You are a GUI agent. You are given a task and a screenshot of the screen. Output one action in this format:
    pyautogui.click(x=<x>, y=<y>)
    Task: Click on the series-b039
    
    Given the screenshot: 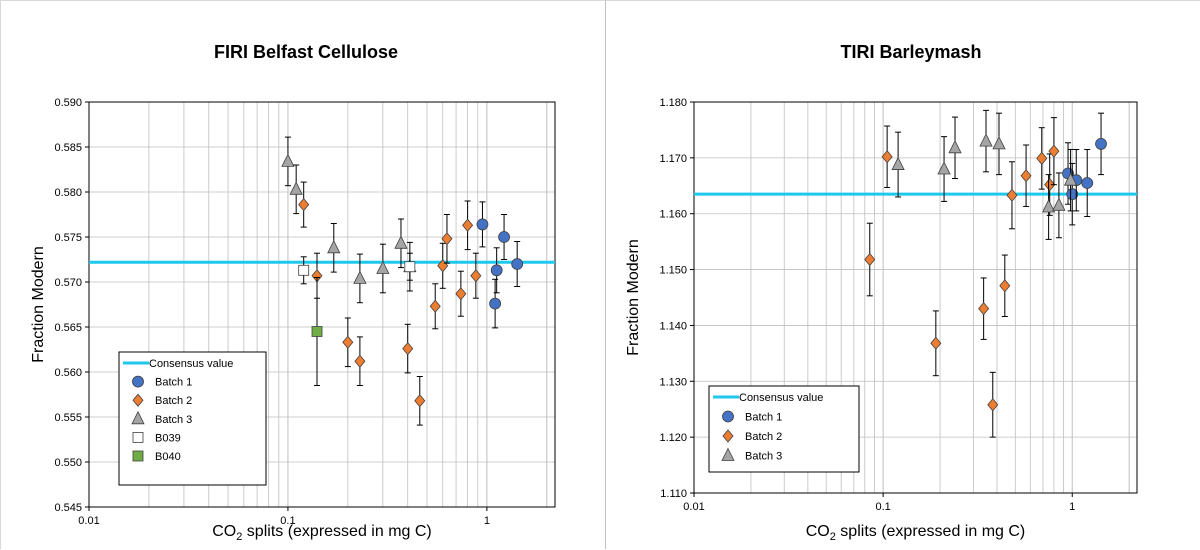 What is the action you would take?
    pyautogui.click(x=357, y=268)
    